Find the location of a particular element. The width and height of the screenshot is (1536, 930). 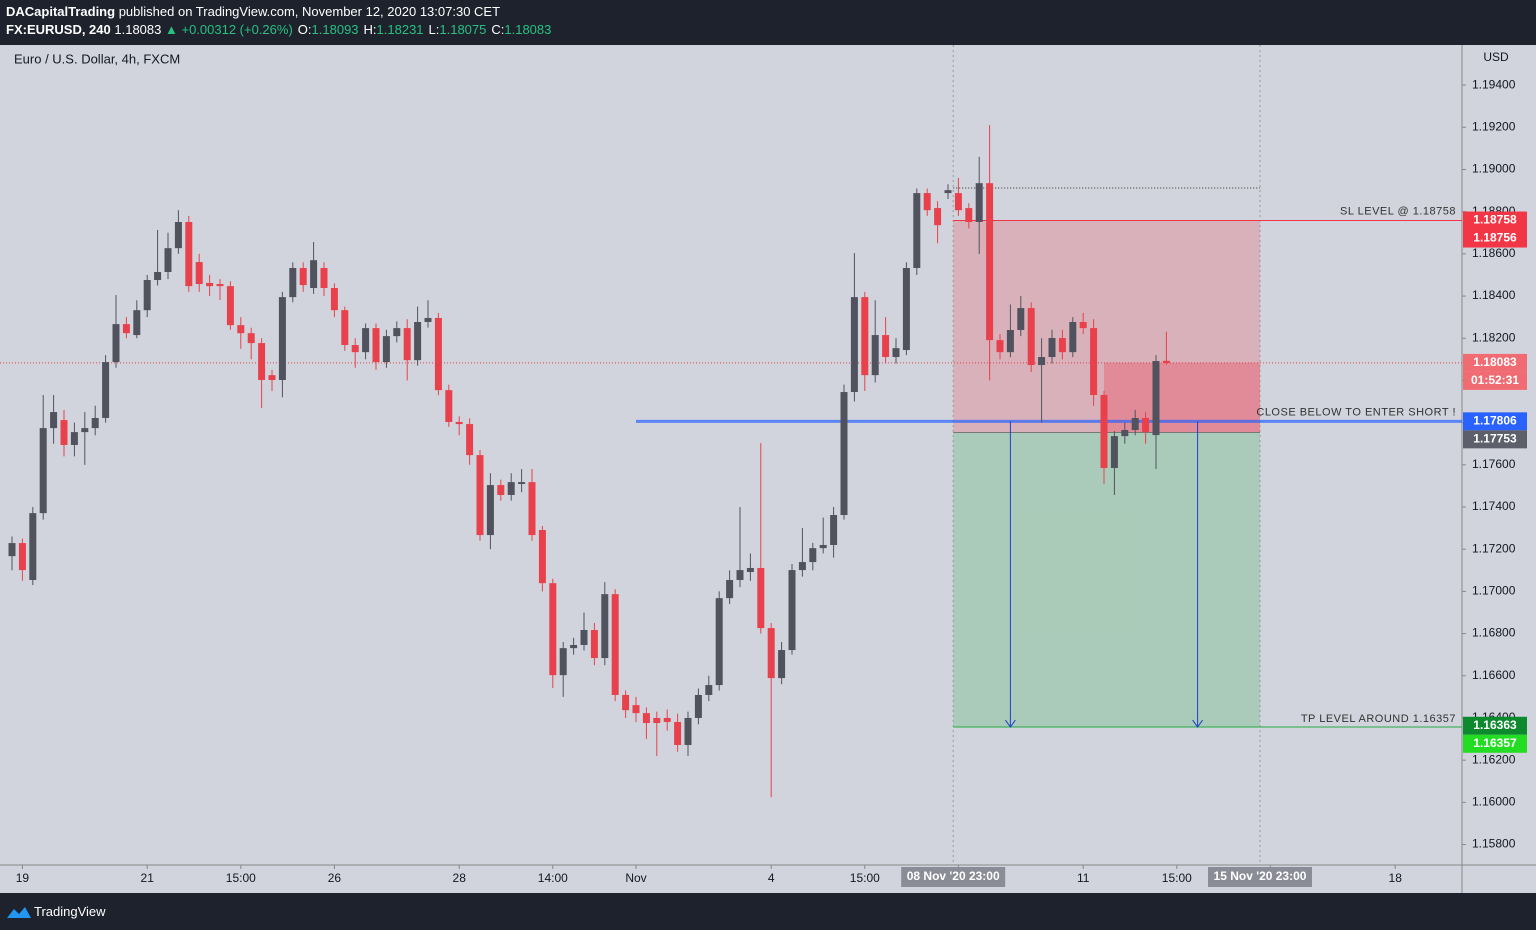

price-badge-label: 1.17753 is located at coordinates (1495, 439).